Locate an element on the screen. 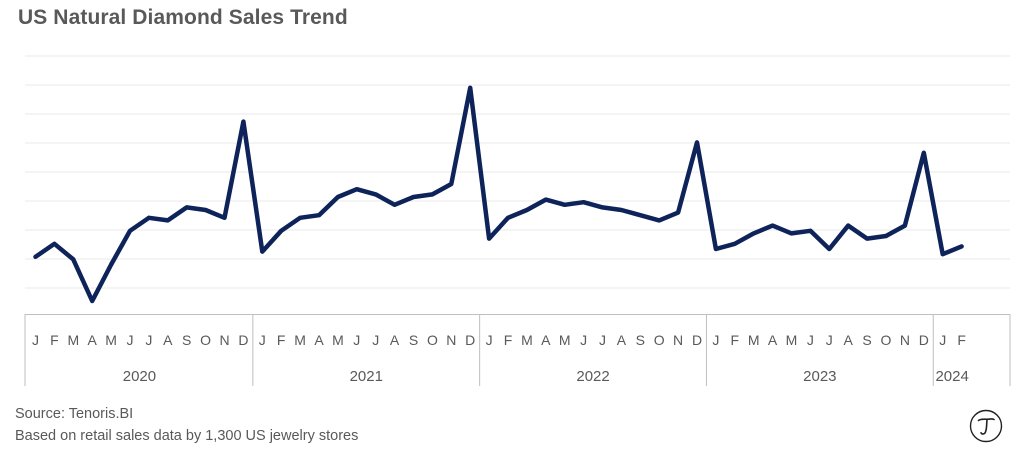  year-label: 2021 is located at coordinates (366, 376).